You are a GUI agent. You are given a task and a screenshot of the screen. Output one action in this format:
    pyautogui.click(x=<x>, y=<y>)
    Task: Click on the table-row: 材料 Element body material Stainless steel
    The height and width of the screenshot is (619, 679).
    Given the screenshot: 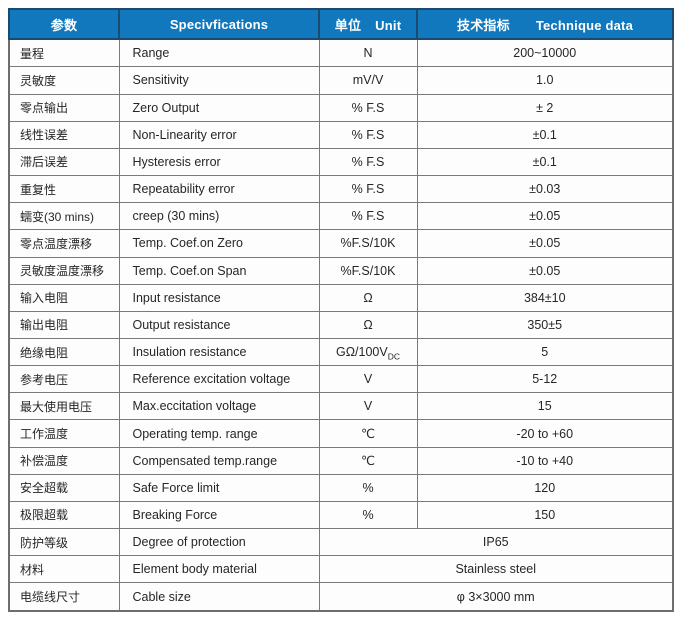 What is the action you would take?
    pyautogui.click(x=341, y=569)
    